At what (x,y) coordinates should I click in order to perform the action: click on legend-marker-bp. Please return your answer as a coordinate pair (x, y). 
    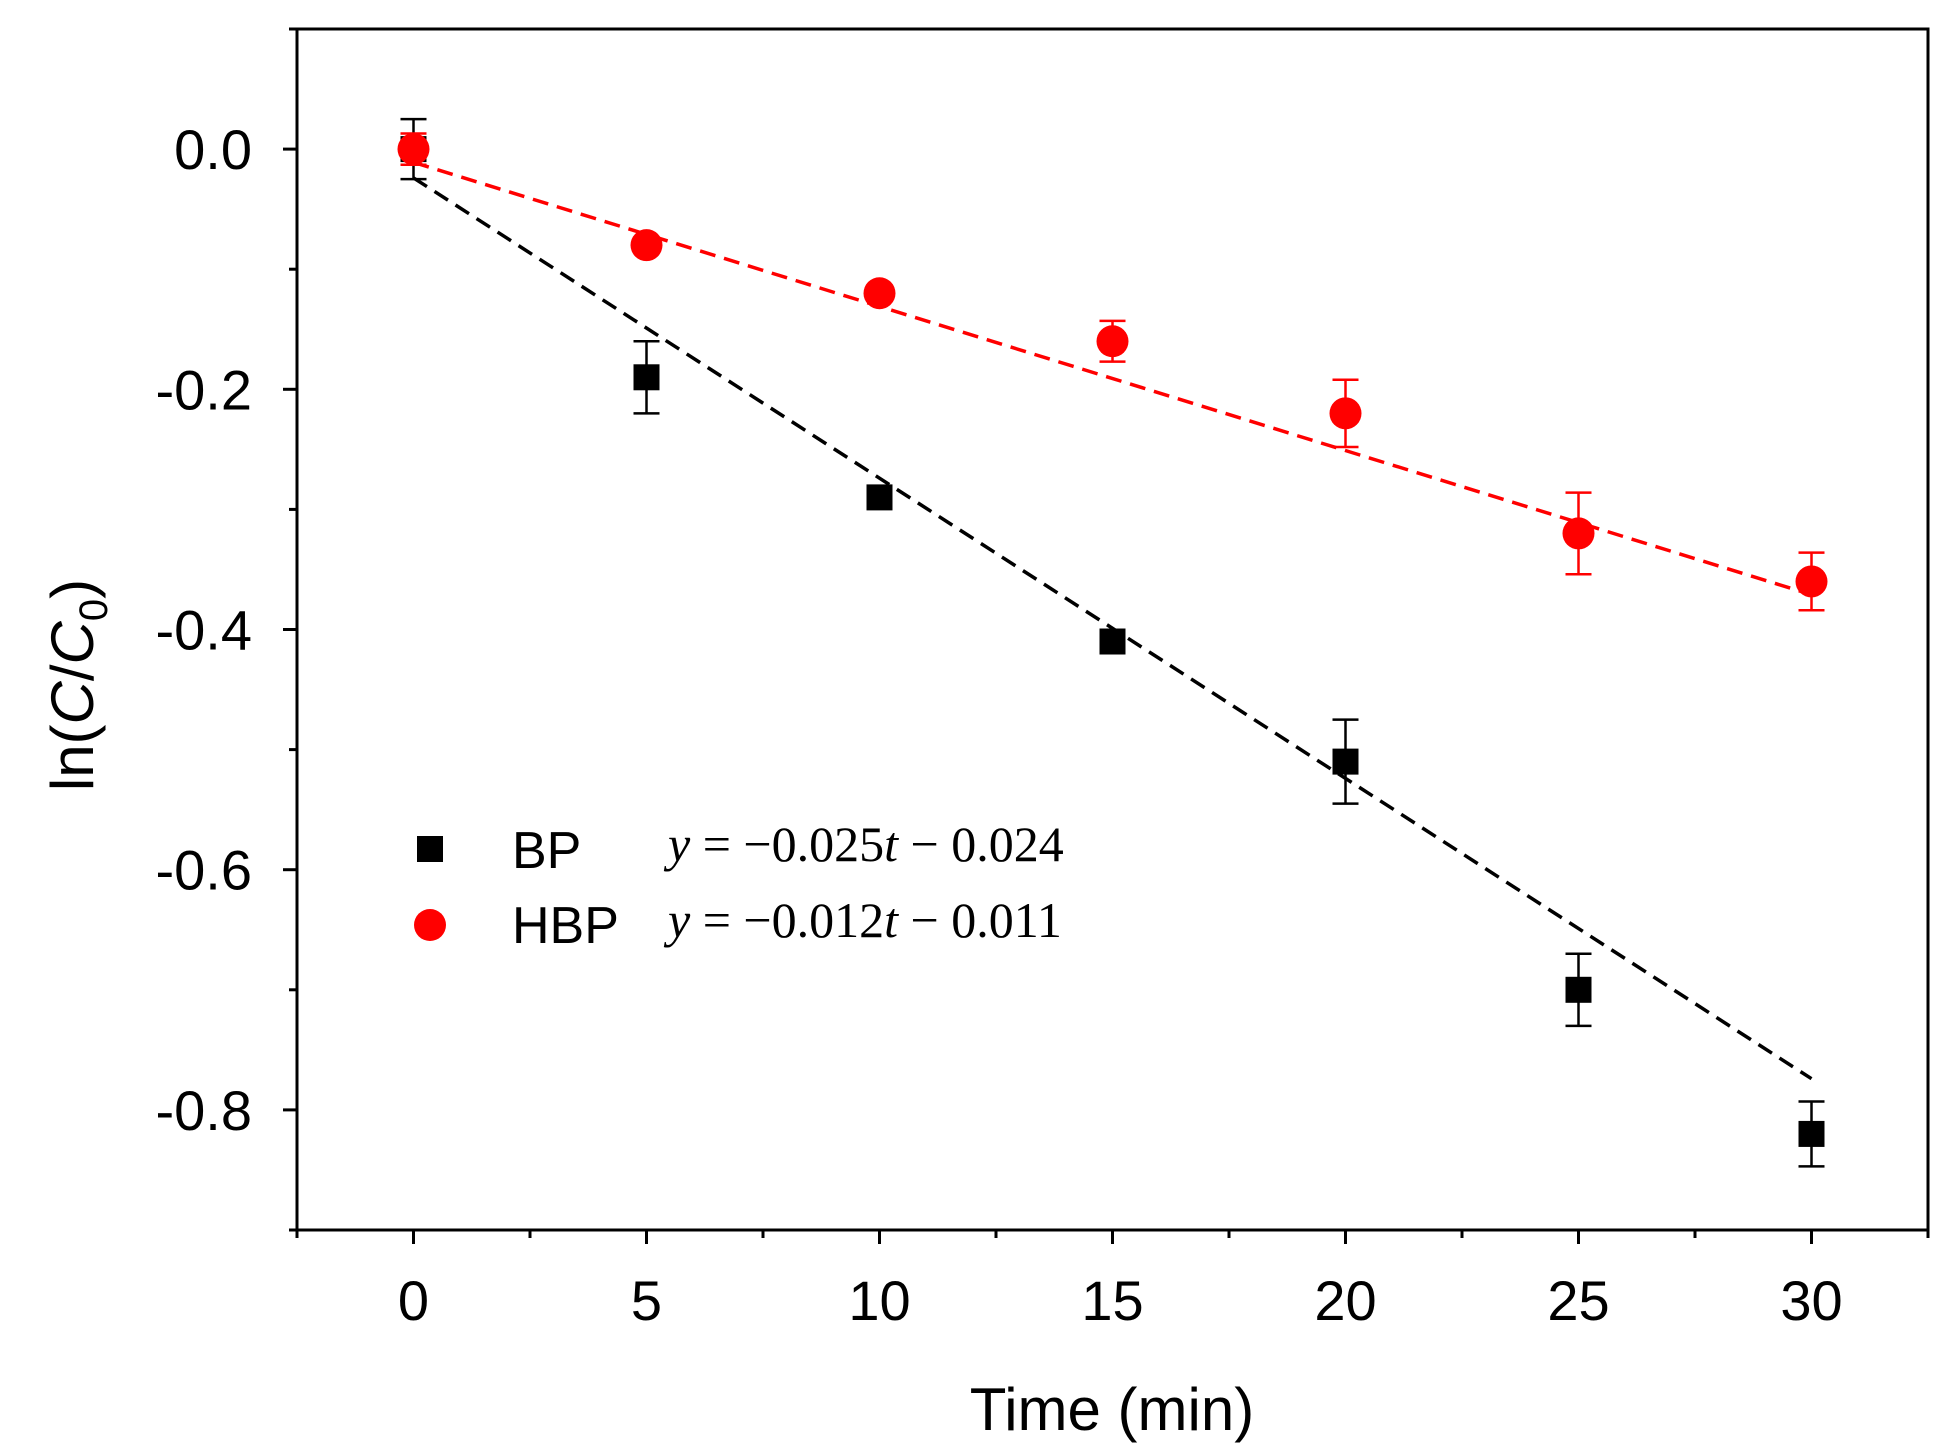
    Looking at the image, I should click on (430, 849).